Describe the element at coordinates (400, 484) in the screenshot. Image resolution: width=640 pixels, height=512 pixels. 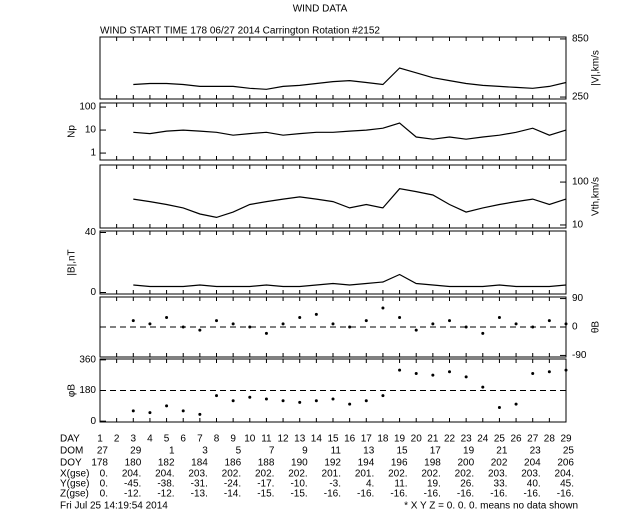
I see `cell: 11.` at that location.